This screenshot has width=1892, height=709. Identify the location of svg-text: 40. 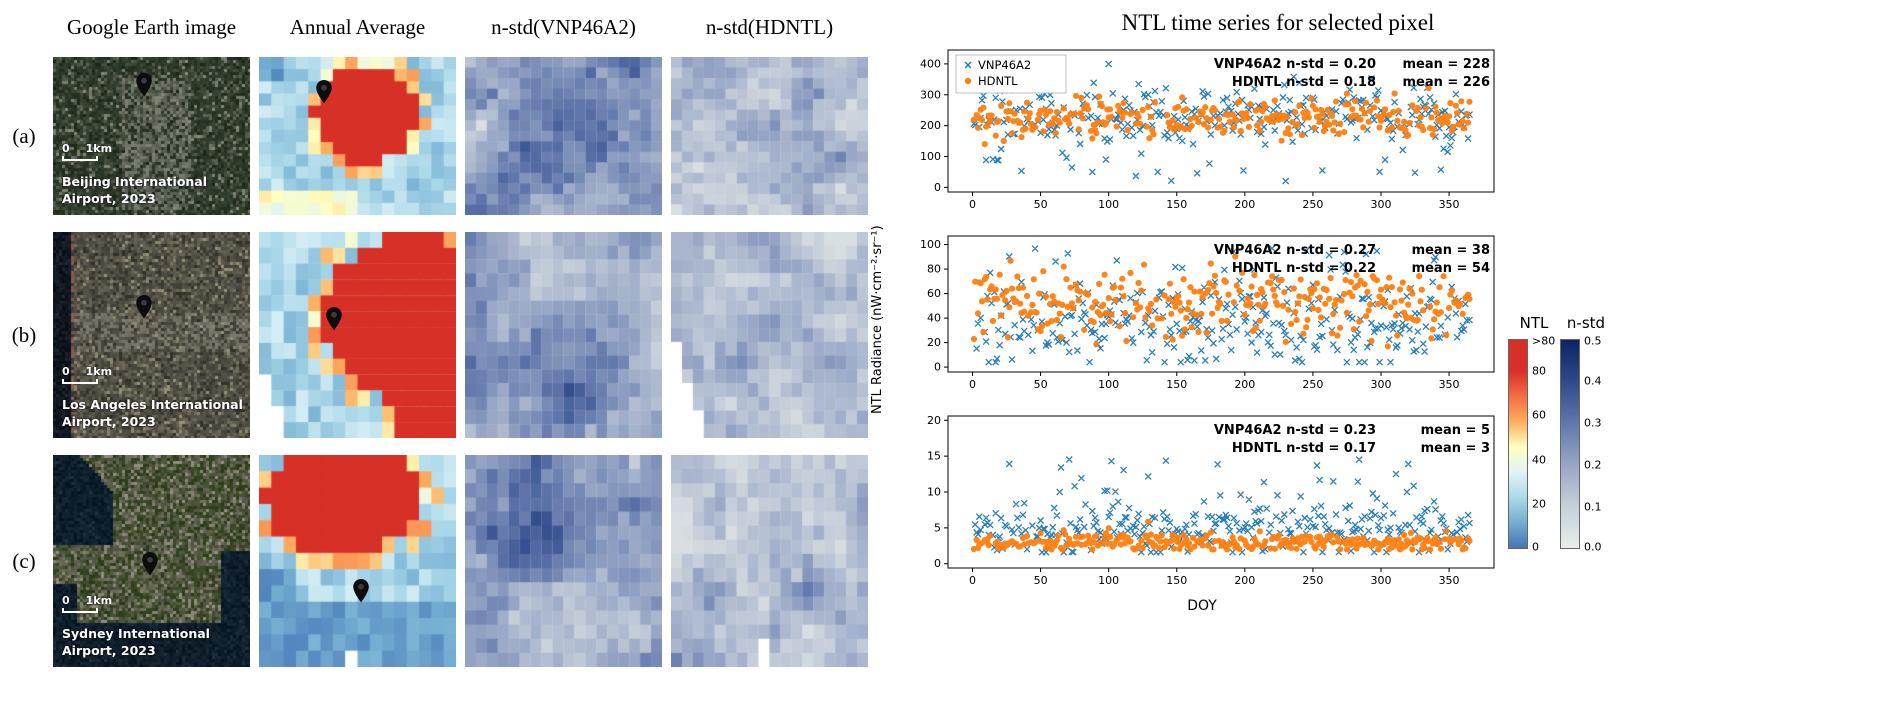
(934, 318).